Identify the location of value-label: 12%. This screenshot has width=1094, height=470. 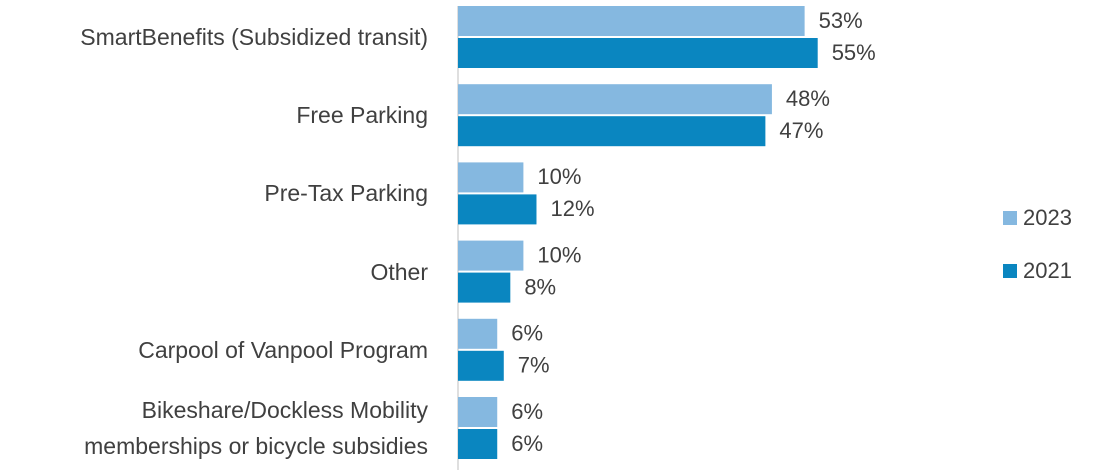
(572, 208).